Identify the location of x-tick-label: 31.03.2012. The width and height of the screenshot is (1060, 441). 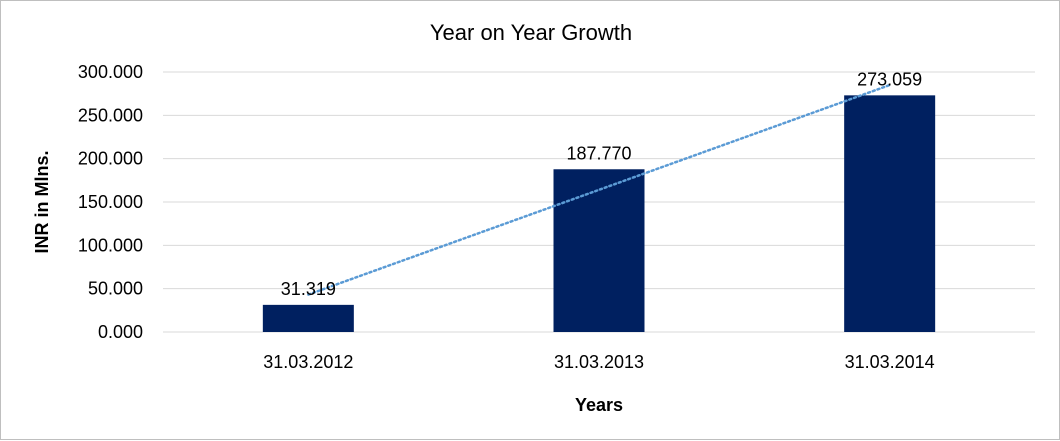
(308, 362).